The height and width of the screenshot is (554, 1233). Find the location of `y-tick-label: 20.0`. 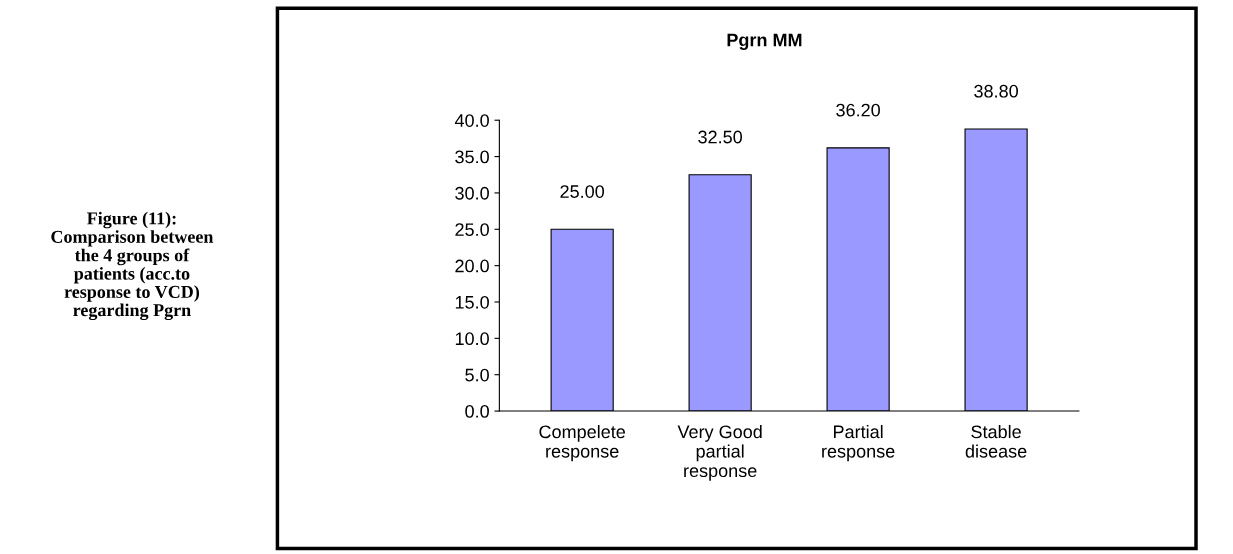

y-tick-label: 20.0 is located at coordinates (472, 266).